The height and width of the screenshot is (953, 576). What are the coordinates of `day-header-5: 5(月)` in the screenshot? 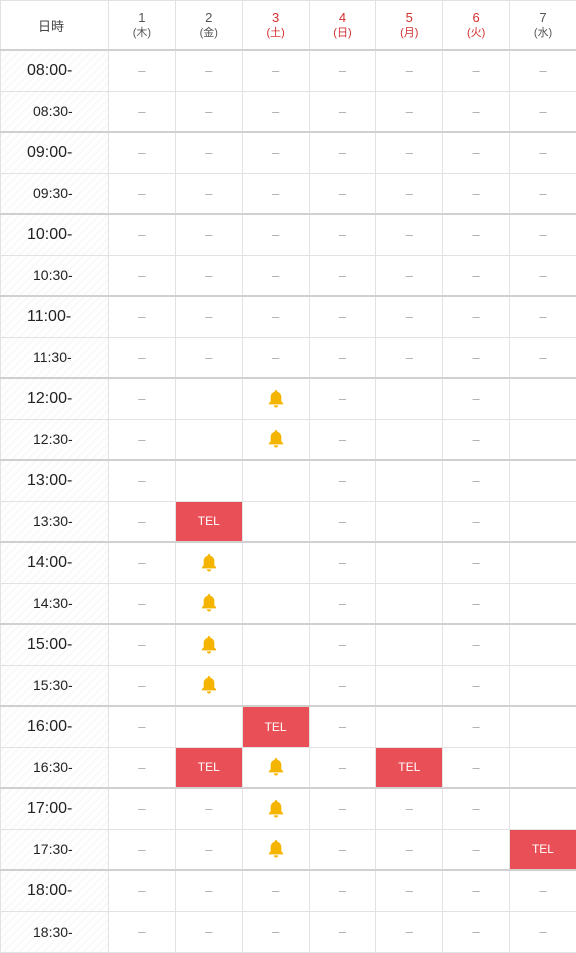 It's located at (409, 26).